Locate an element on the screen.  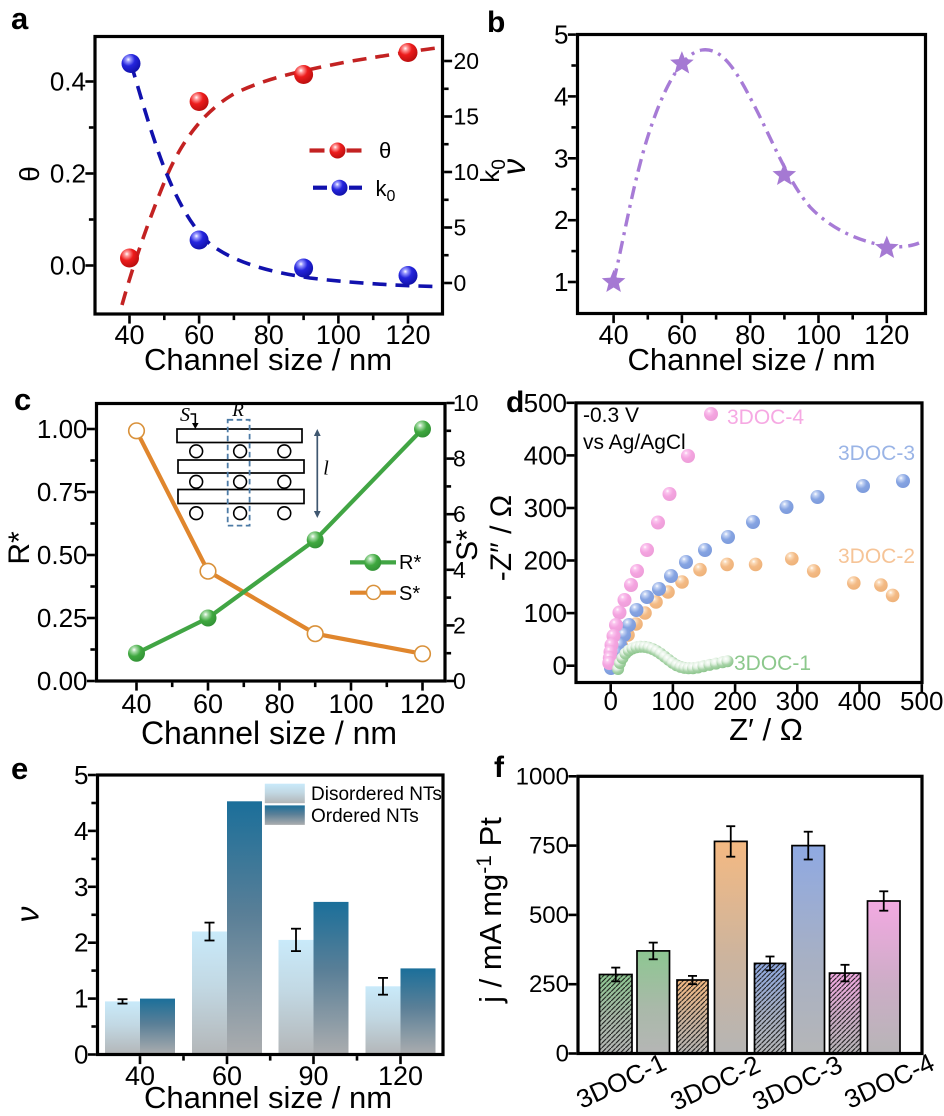
svg-text: b is located at coordinates (496, 22).